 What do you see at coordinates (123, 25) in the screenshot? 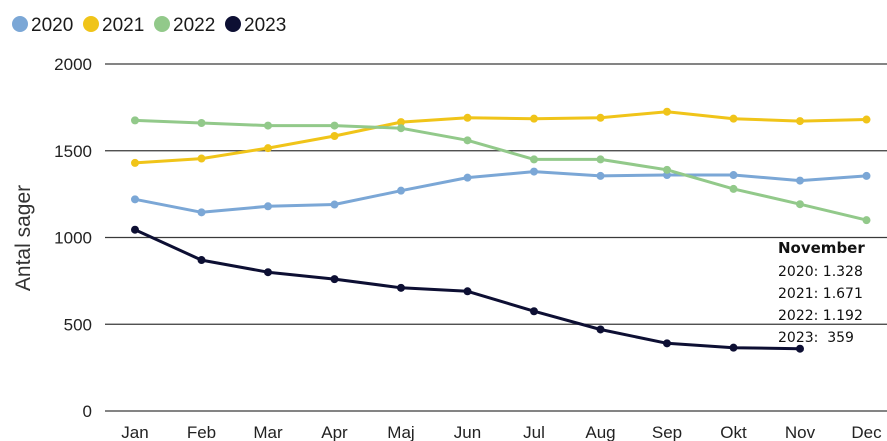
I see `legend-label: 2021` at bounding box center [123, 25].